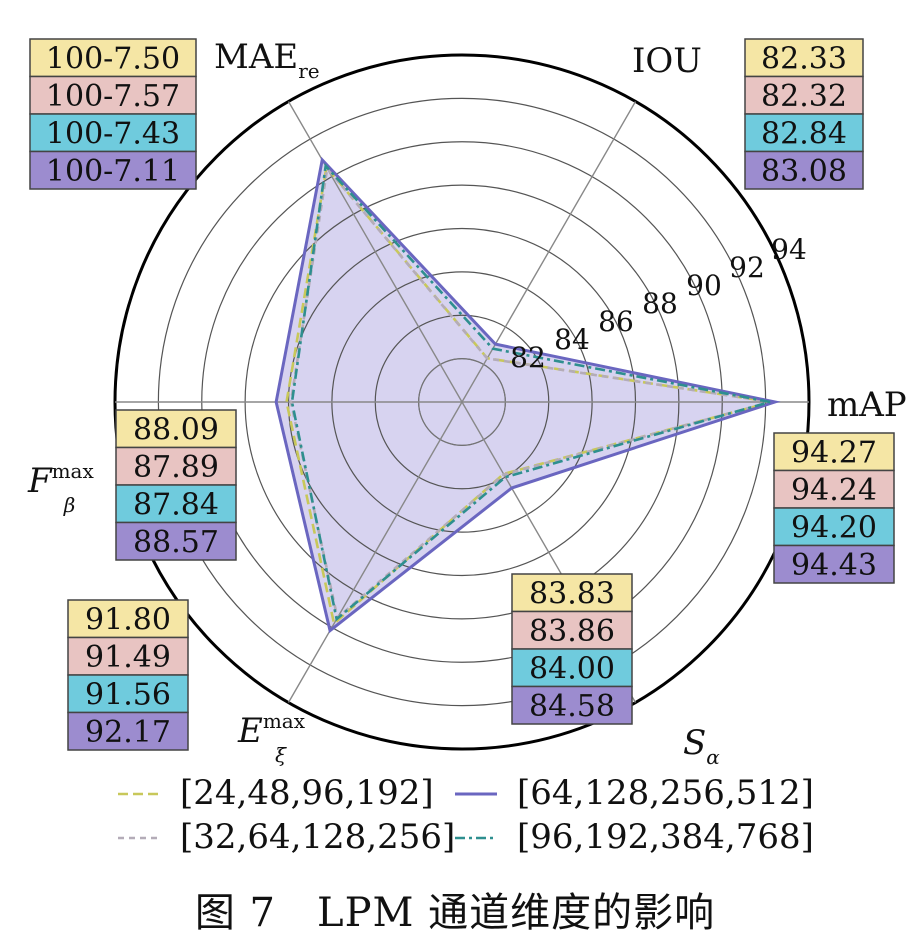 The height and width of the screenshot is (942, 910). I want to click on value-label-S: 83.86, so click(572, 631).